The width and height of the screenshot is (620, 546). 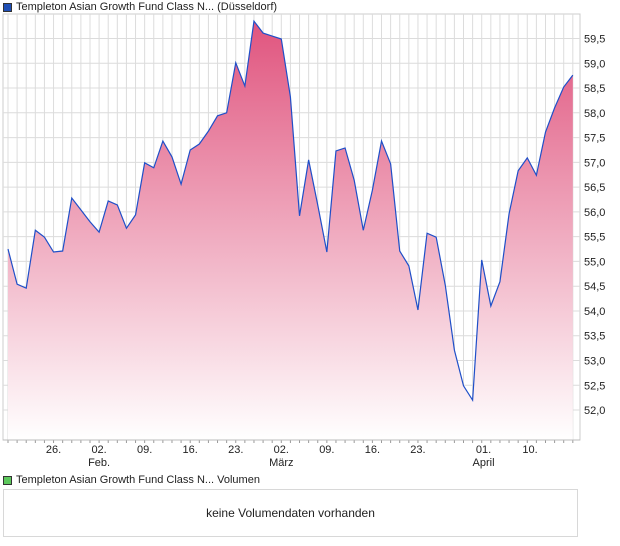 What do you see at coordinates (484, 463) in the screenshot?
I see `x-tick-month-label: April` at bounding box center [484, 463].